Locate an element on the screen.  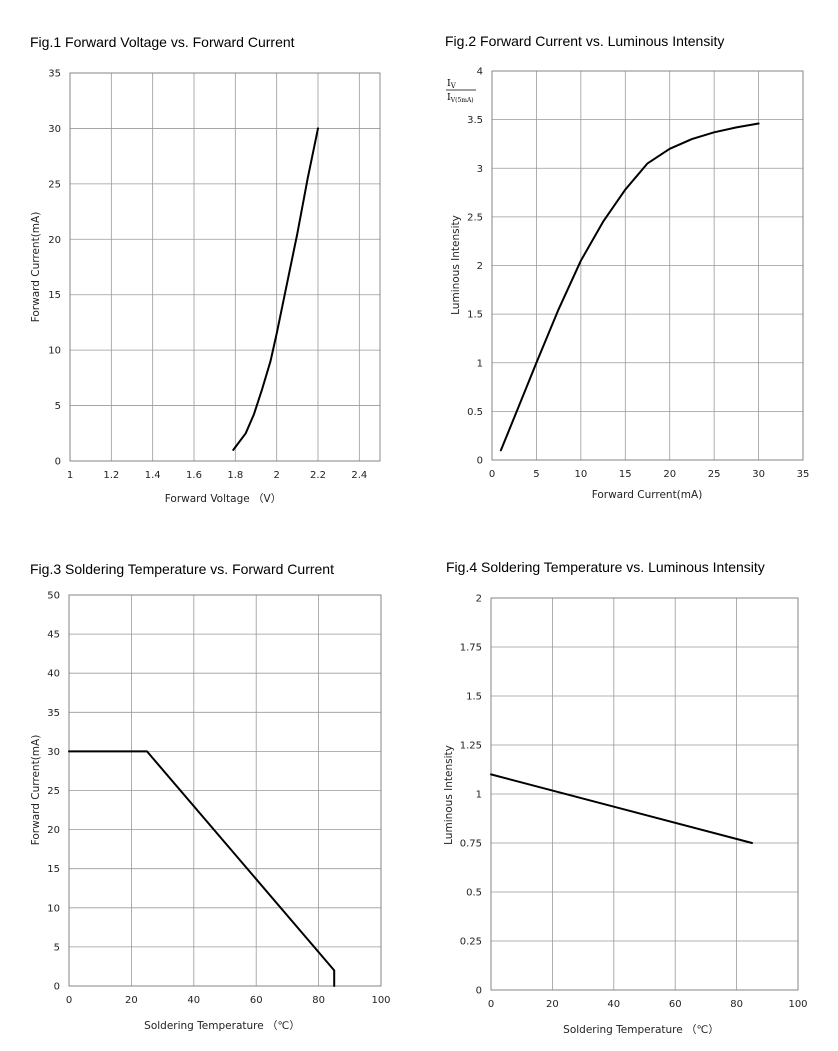
y-tick-label: 50 is located at coordinates (53, 596).